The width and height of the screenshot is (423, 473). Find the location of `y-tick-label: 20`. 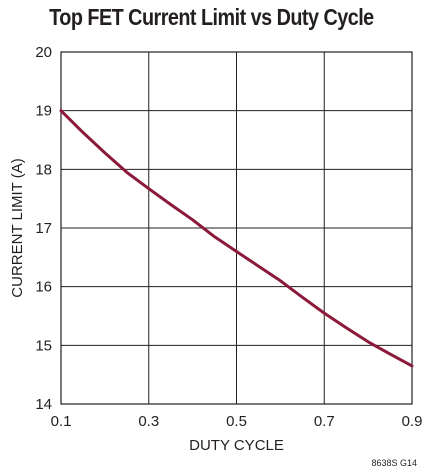

y-tick-label: 20 is located at coordinates (43, 52).